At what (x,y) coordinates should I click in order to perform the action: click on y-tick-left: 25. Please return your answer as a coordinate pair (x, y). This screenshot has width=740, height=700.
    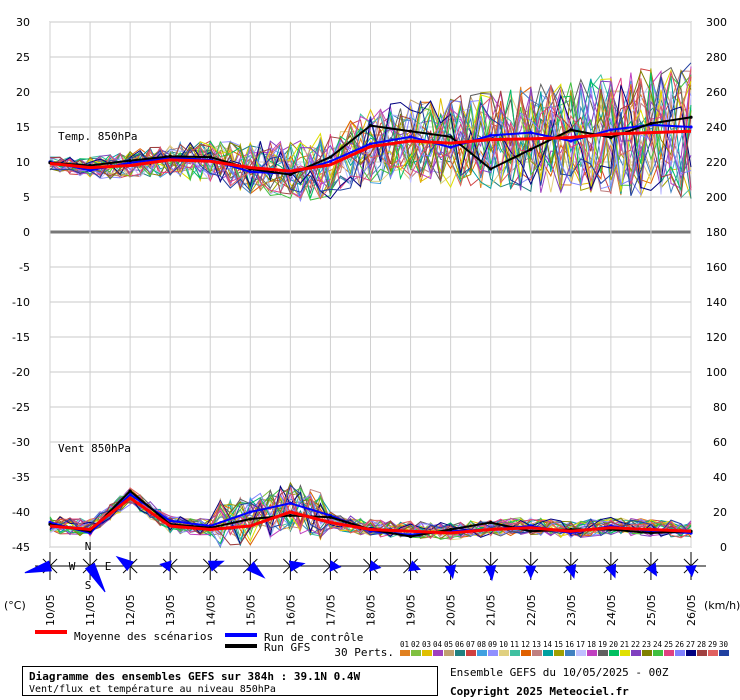
    Looking at the image, I should click on (23, 57).